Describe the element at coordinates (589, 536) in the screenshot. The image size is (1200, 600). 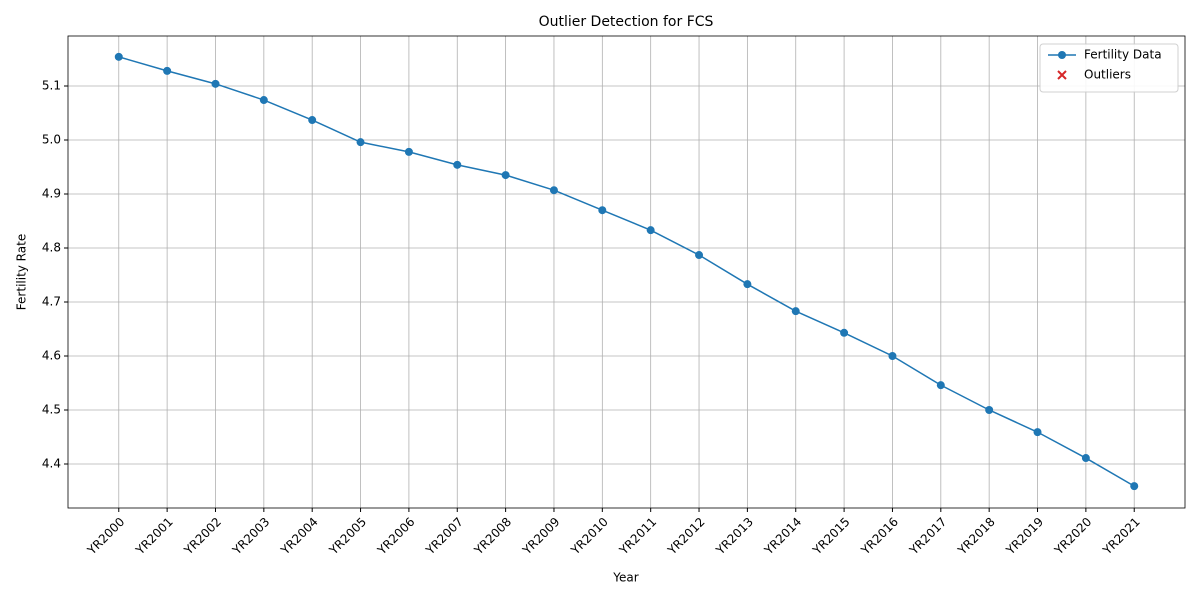
I see `x-tick-label: YR2010` at that location.